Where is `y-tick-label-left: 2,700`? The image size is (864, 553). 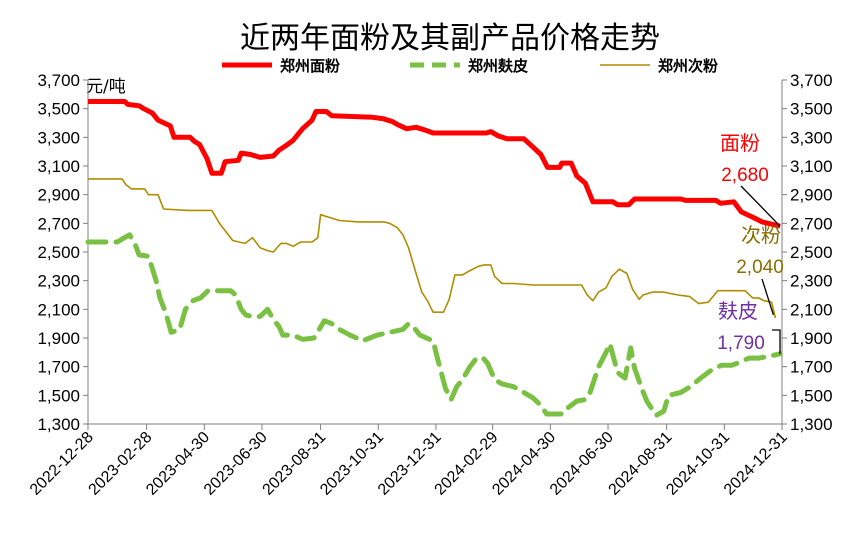
y-tick-label-left: 2,700 is located at coordinates (58, 223).